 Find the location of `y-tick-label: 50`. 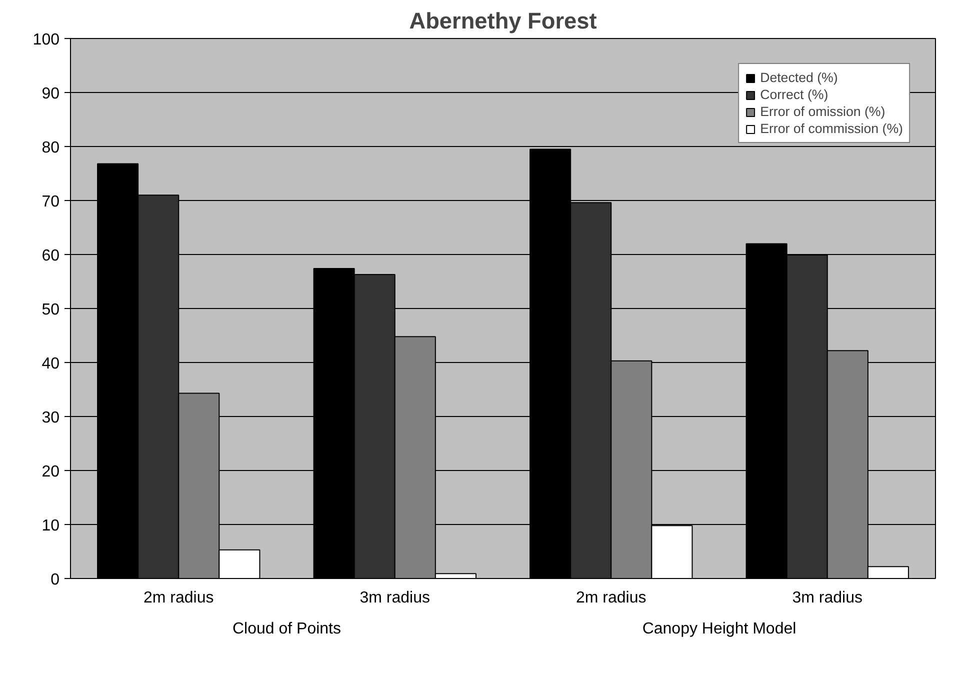

y-tick-label: 50 is located at coordinates (51, 310).